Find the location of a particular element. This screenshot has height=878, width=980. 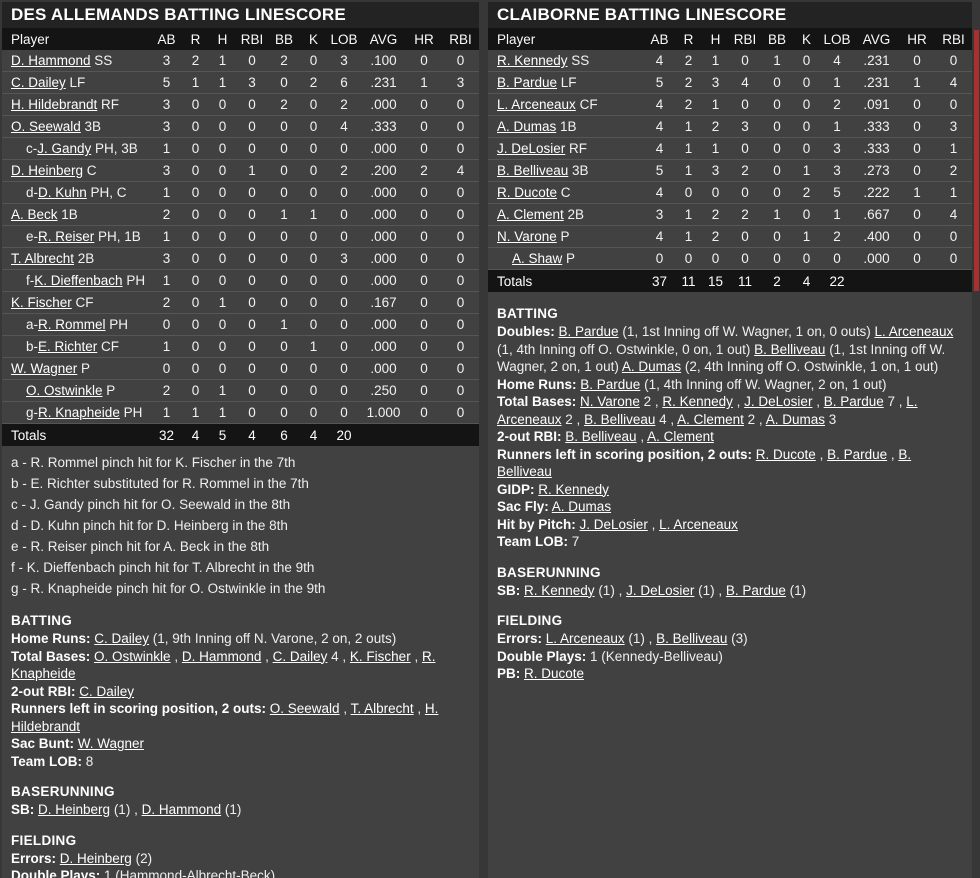

player-link: K. Dieffenbach is located at coordinates (78, 280).